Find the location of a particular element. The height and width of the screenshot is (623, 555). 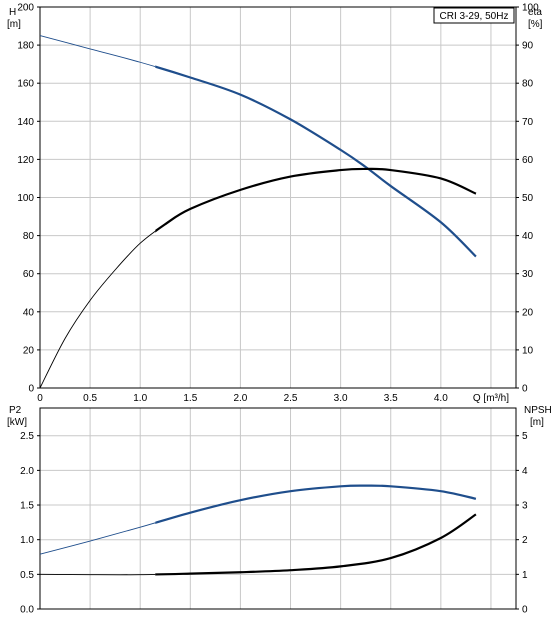

x-tick-label: 1.5 is located at coordinates (190, 398).